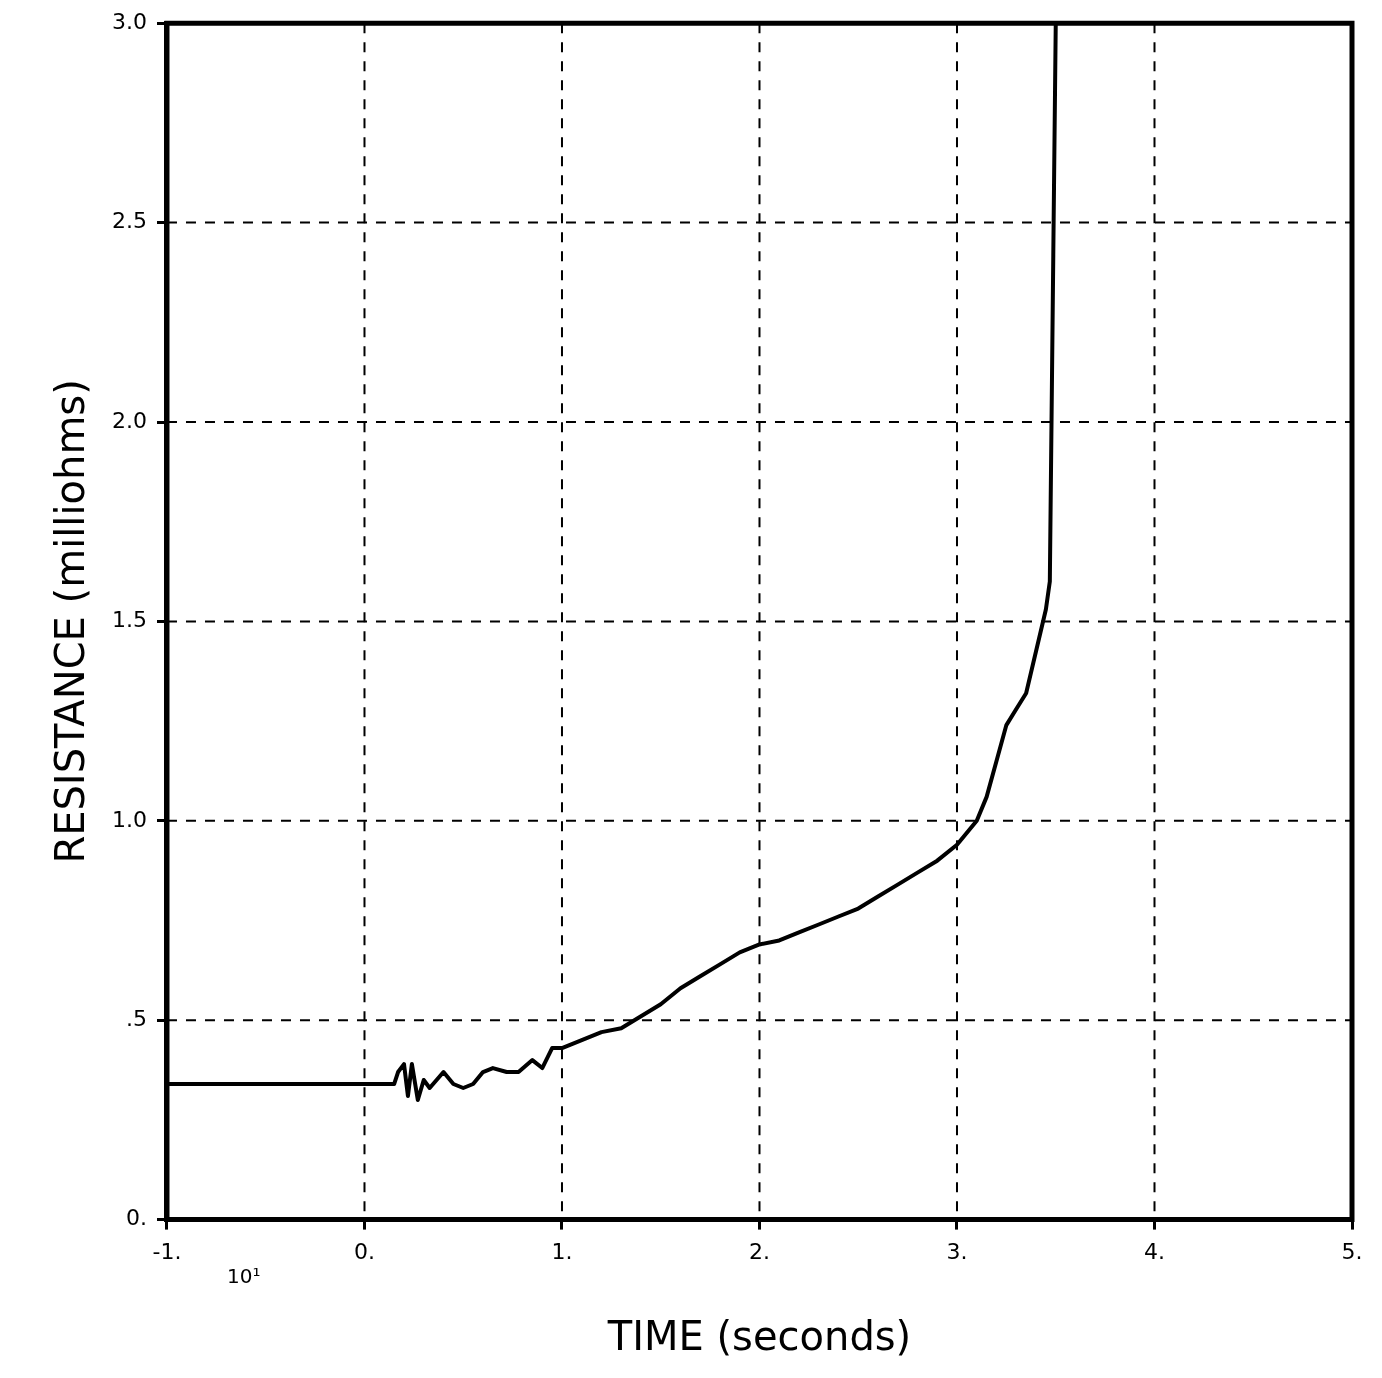  I want to click on x-tick-label: 1., so click(562, 1251).